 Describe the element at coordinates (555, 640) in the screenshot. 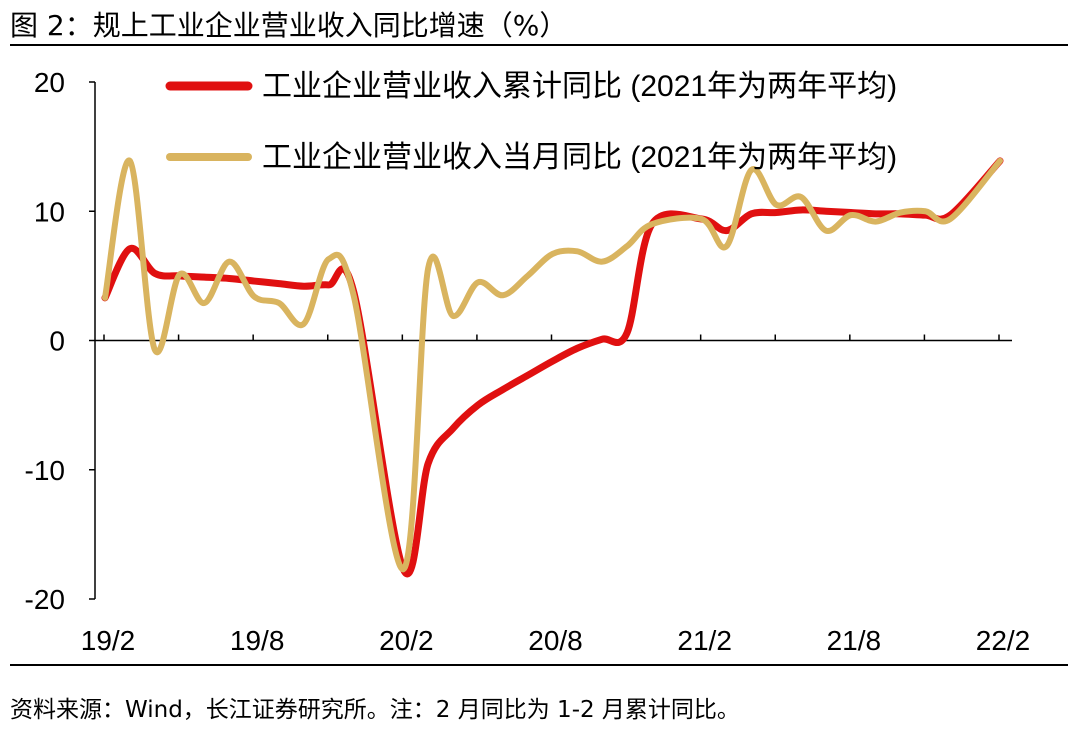

I see `x-tick-label: 20/8` at that location.